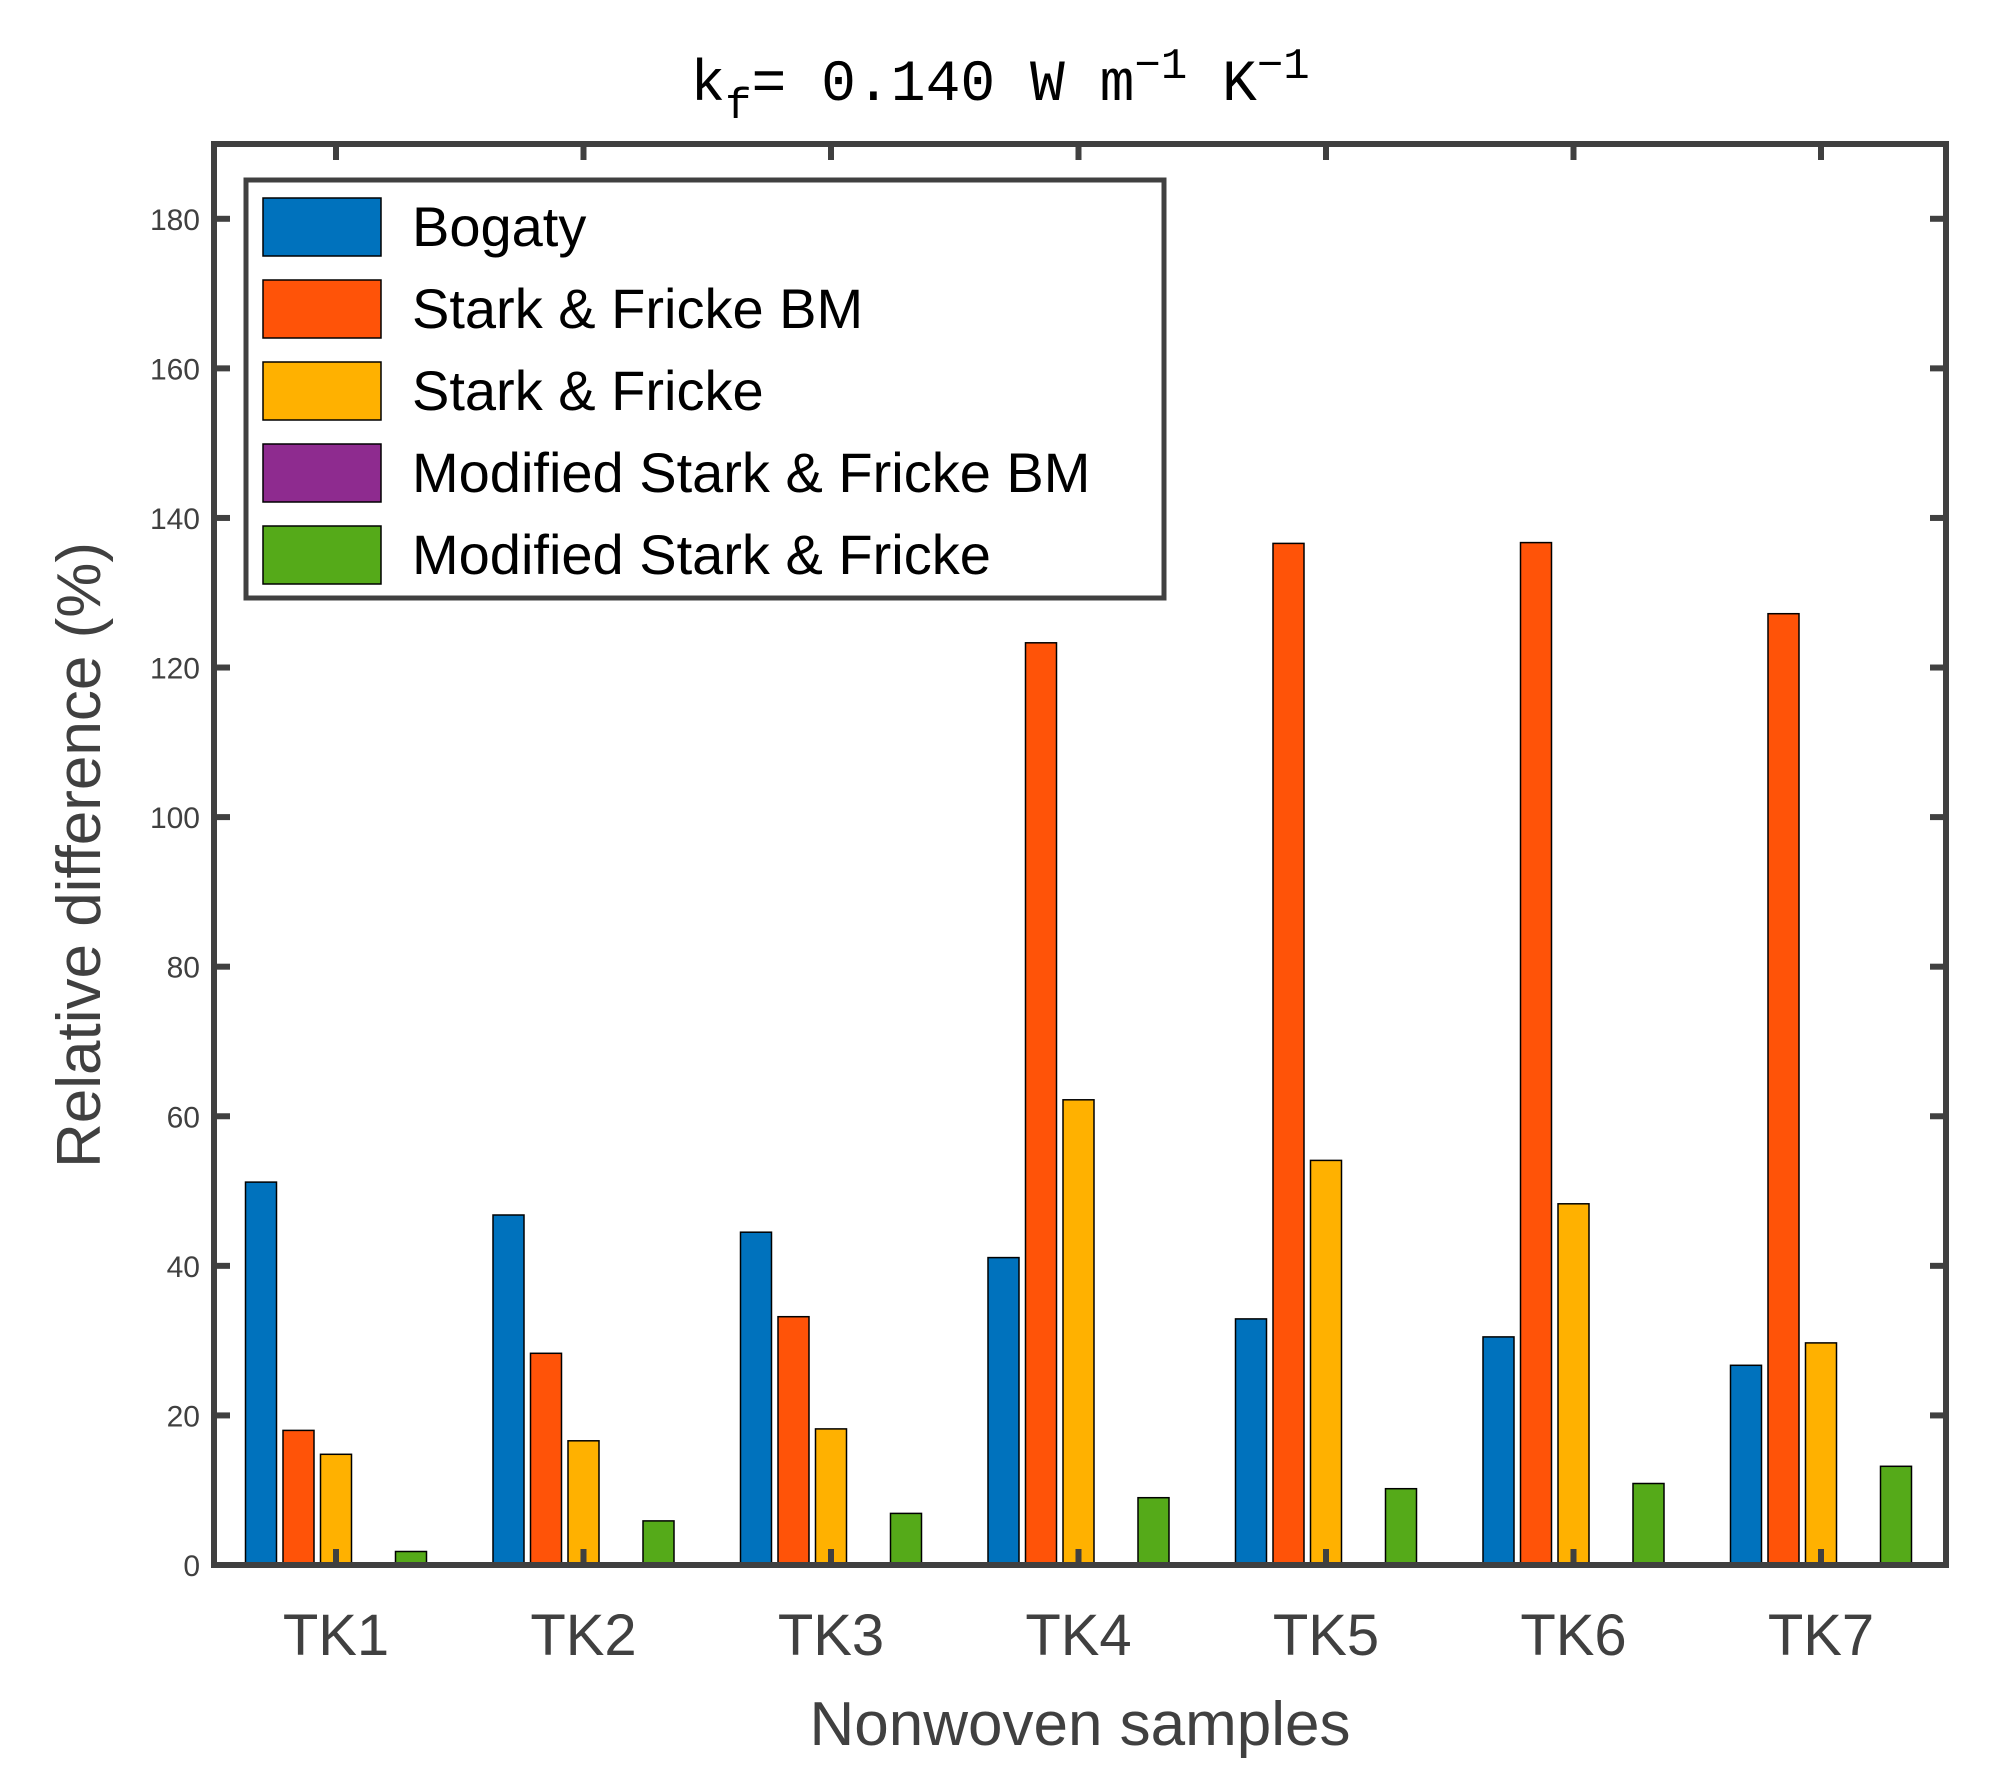 The width and height of the screenshot is (2004, 1780). What do you see at coordinates (637, 308) in the screenshot?
I see `legend-label-2: Stark & Fricke BM` at bounding box center [637, 308].